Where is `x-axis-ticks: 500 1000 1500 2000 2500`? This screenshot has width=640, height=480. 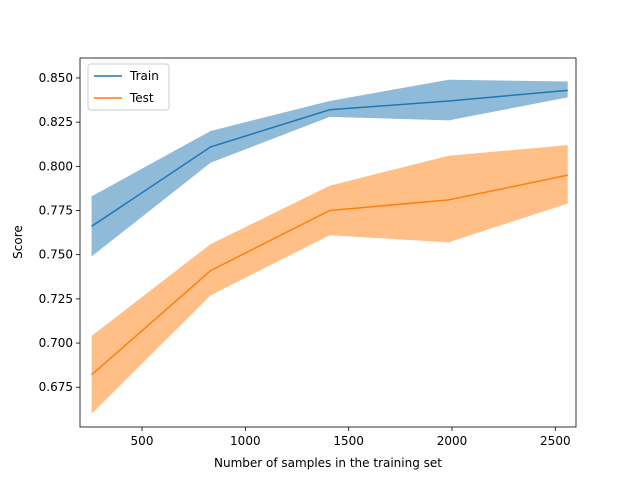
x-axis-ticks: 500 1000 1500 2000 2500 is located at coordinates (351, 437).